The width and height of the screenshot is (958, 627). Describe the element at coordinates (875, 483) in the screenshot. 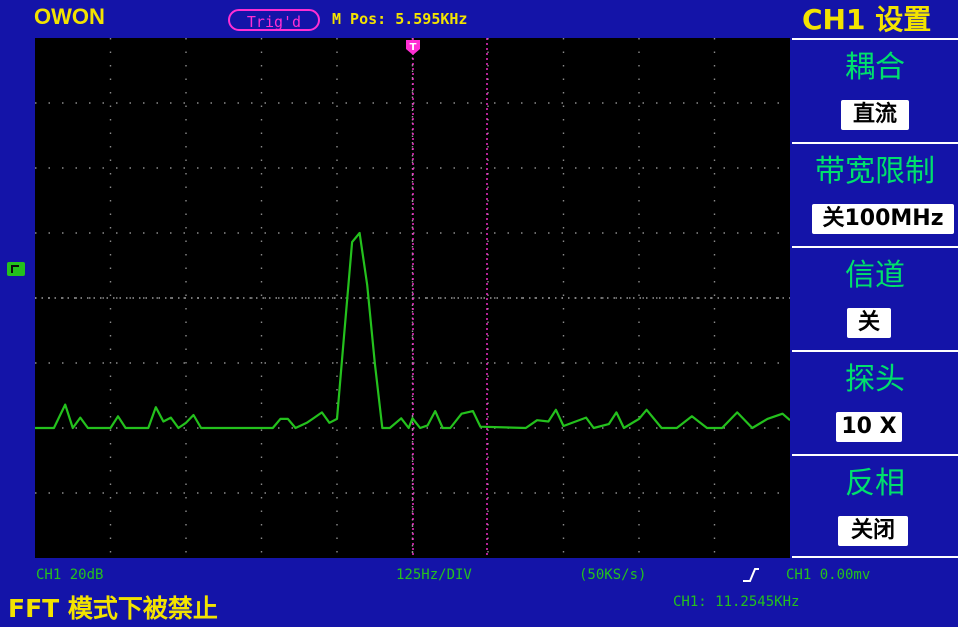

I see `menu-title-invert: 反相` at that location.